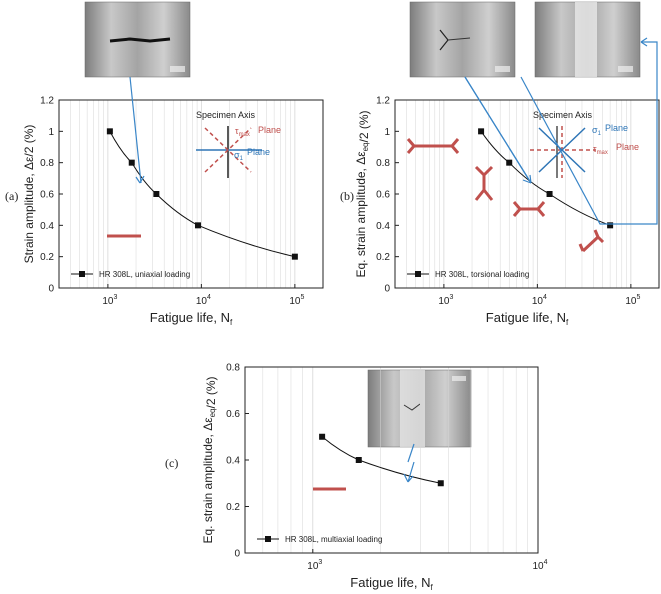 This screenshot has height=594, width=661. What do you see at coordinates (269, 130) in the screenshot?
I see `tau-plane-label-a: Plane` at bounding box center [269, 130].